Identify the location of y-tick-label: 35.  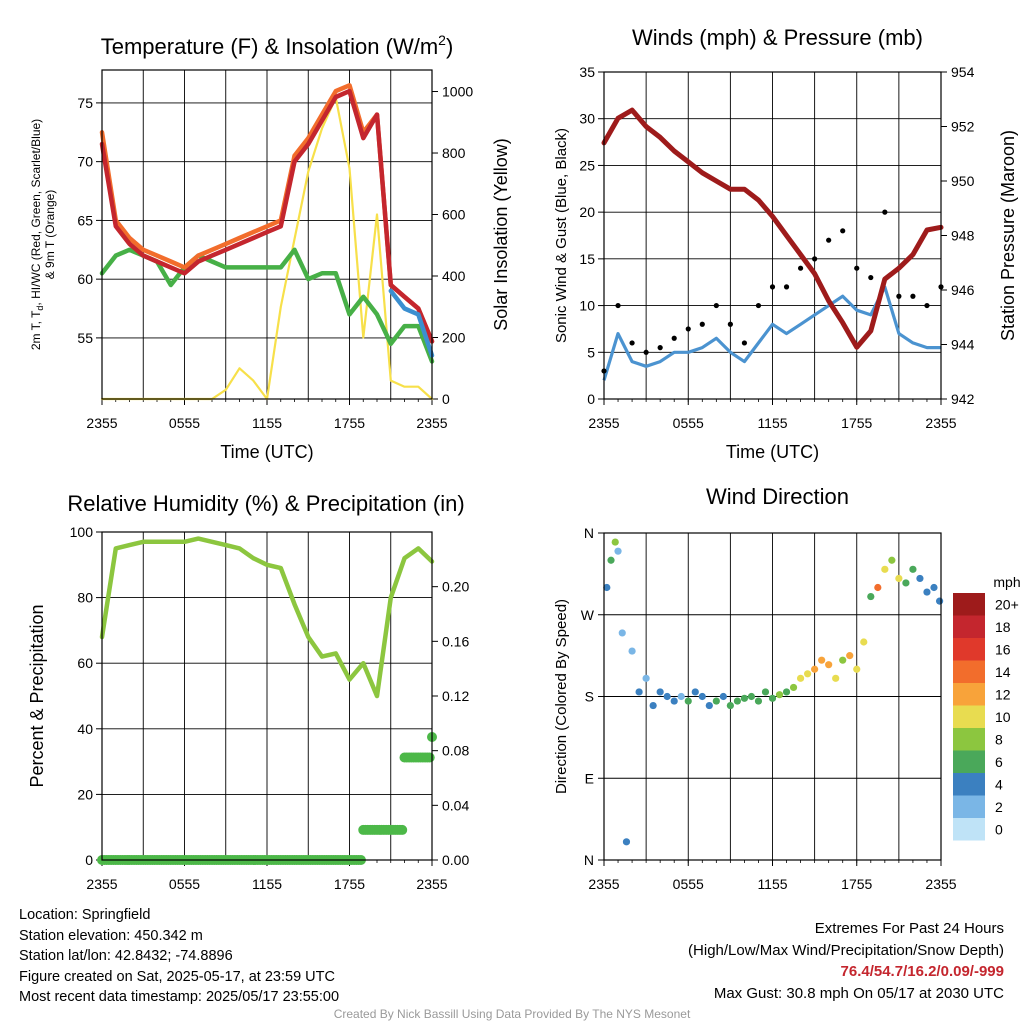
(587, 72).